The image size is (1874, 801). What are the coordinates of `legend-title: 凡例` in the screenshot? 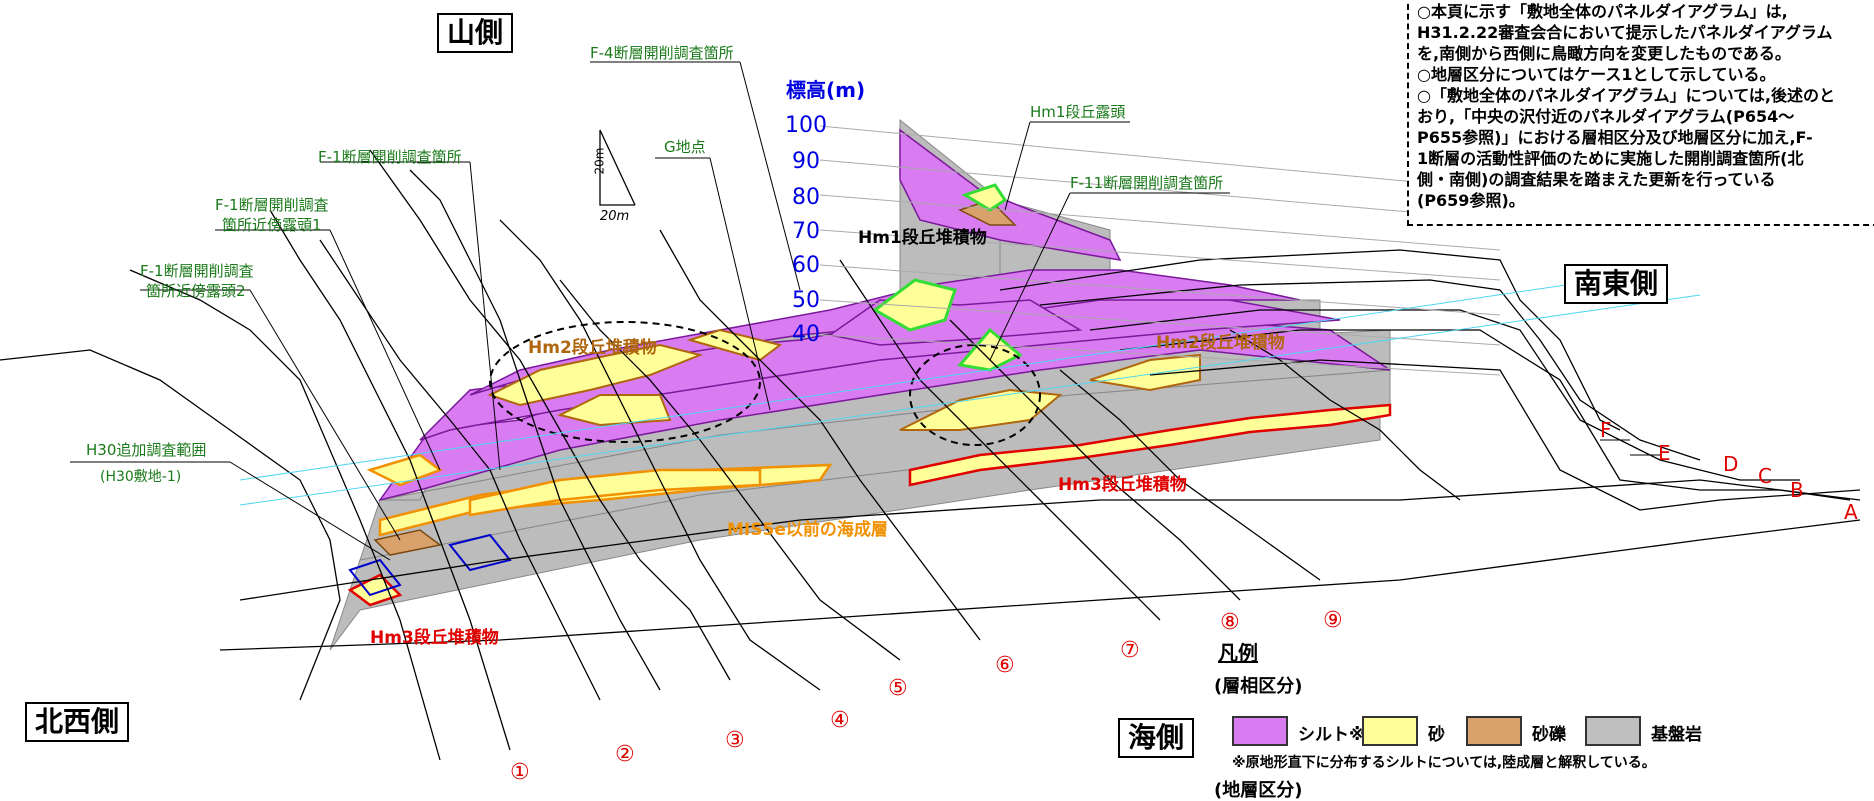 It's located at (1238, 653).